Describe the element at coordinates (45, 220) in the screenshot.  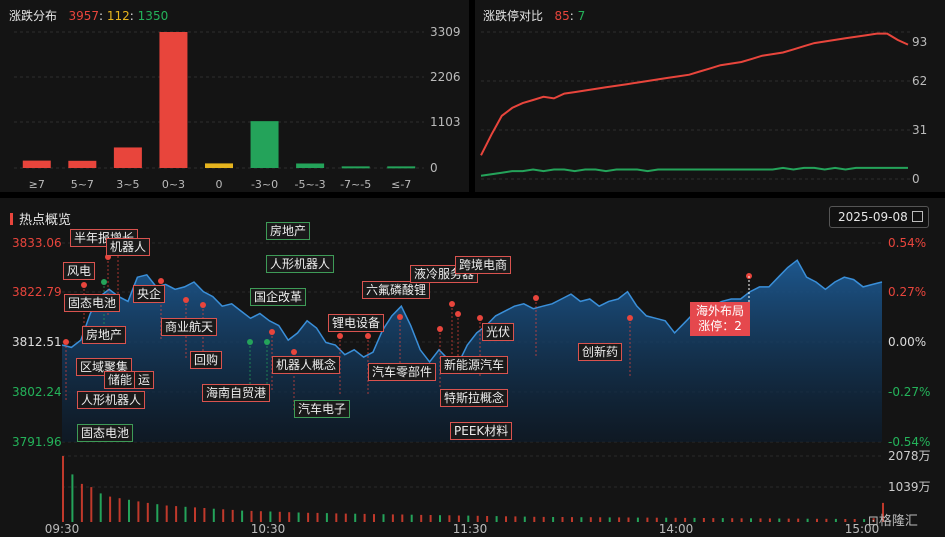
I see `hotspot-title: 热点概览` at that location.